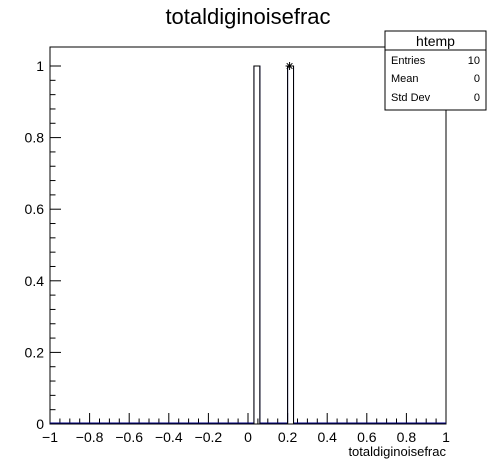 Image resolution: width=496 pixels, height=472 pixels. What do you see at coordinates (397, 451) in the screenshot?
I see `x-axis-title: totaldiginoisefrac` at bounding box center [397, 451].